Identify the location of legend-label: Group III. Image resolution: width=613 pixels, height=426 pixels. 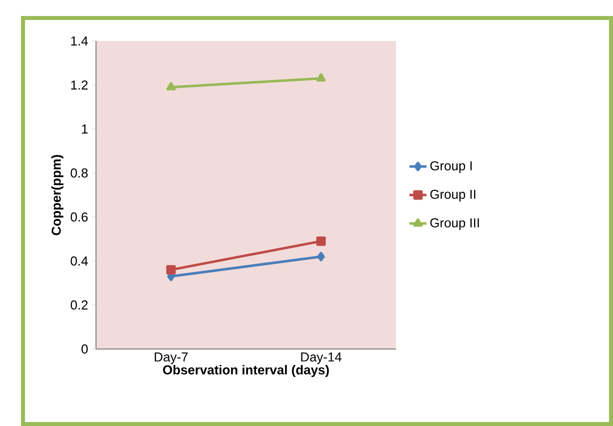
(454, 224).